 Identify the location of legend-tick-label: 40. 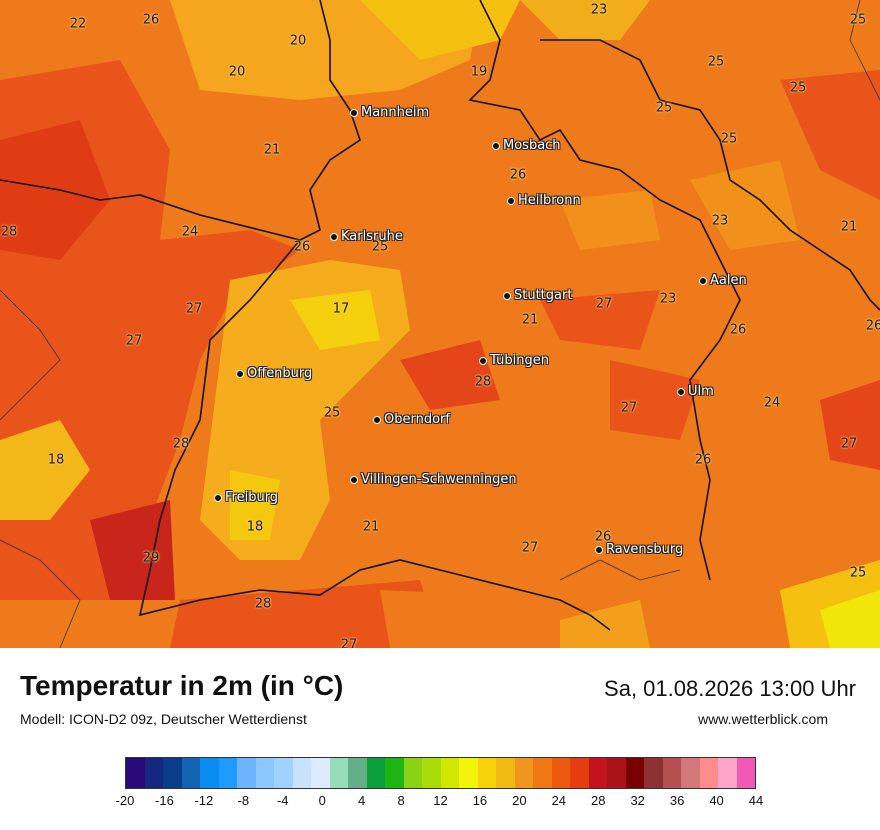
(716, 800).